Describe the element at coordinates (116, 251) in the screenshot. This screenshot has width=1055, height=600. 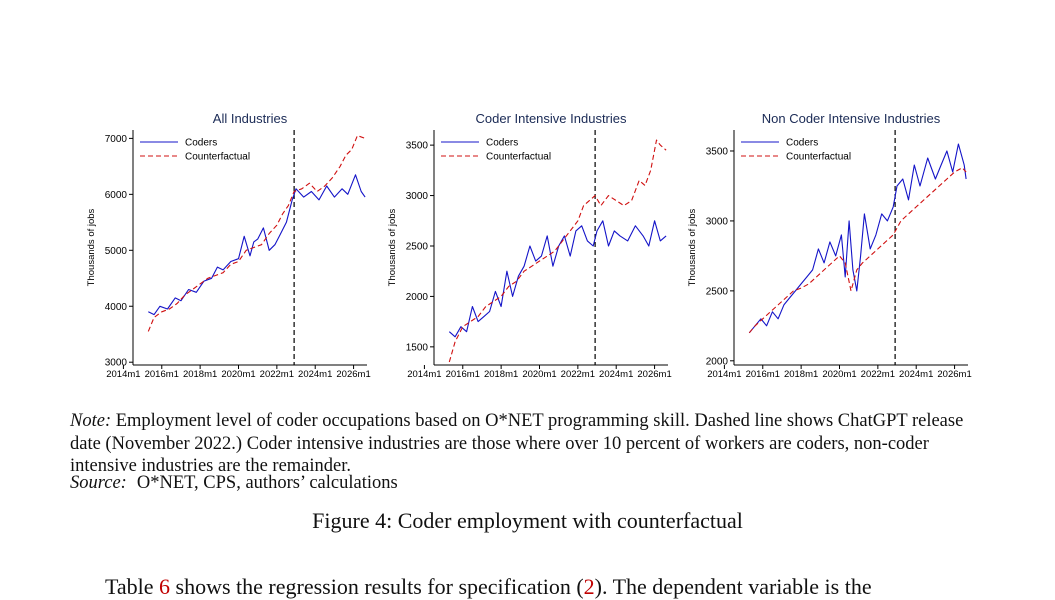
I see `y-tick-label: 5000` at that location.